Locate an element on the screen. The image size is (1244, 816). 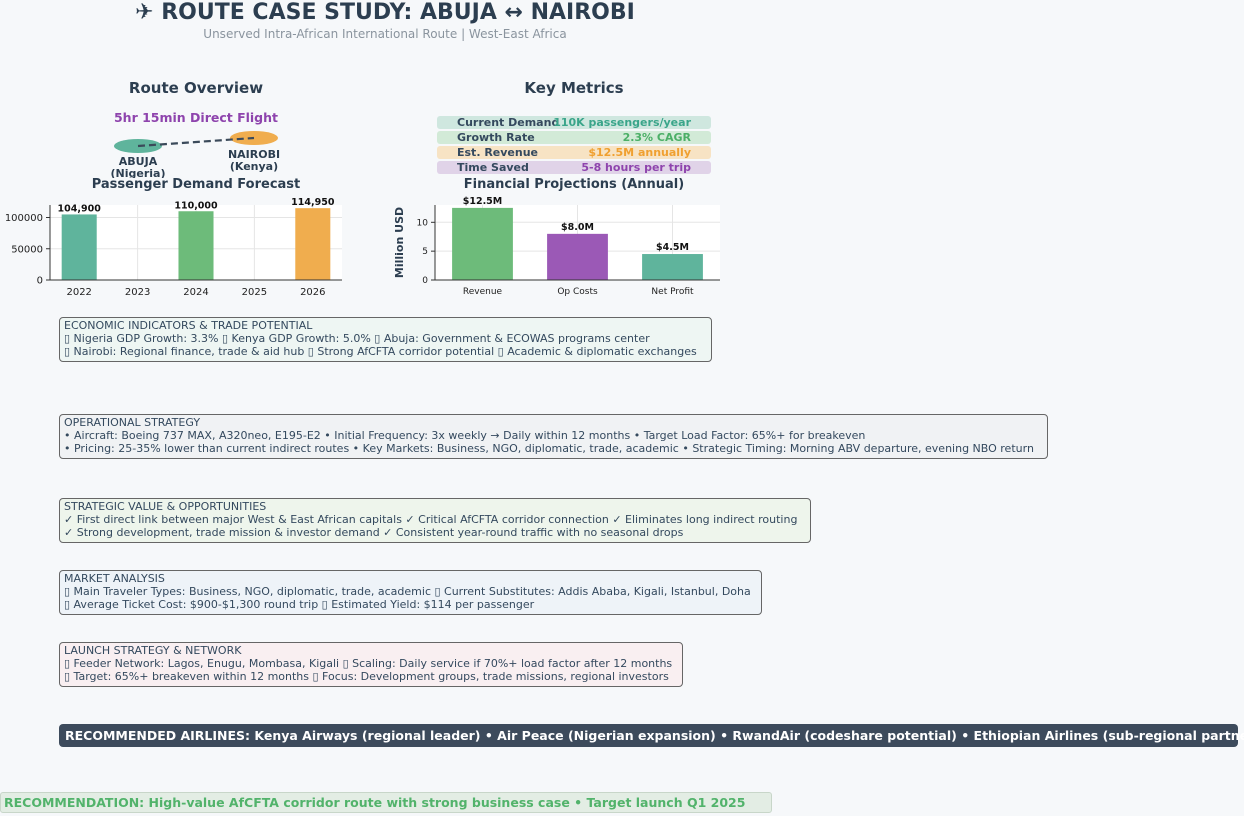
flight-time-label: 5hr 15min Direct Flight is located at coordinates (196, 117).